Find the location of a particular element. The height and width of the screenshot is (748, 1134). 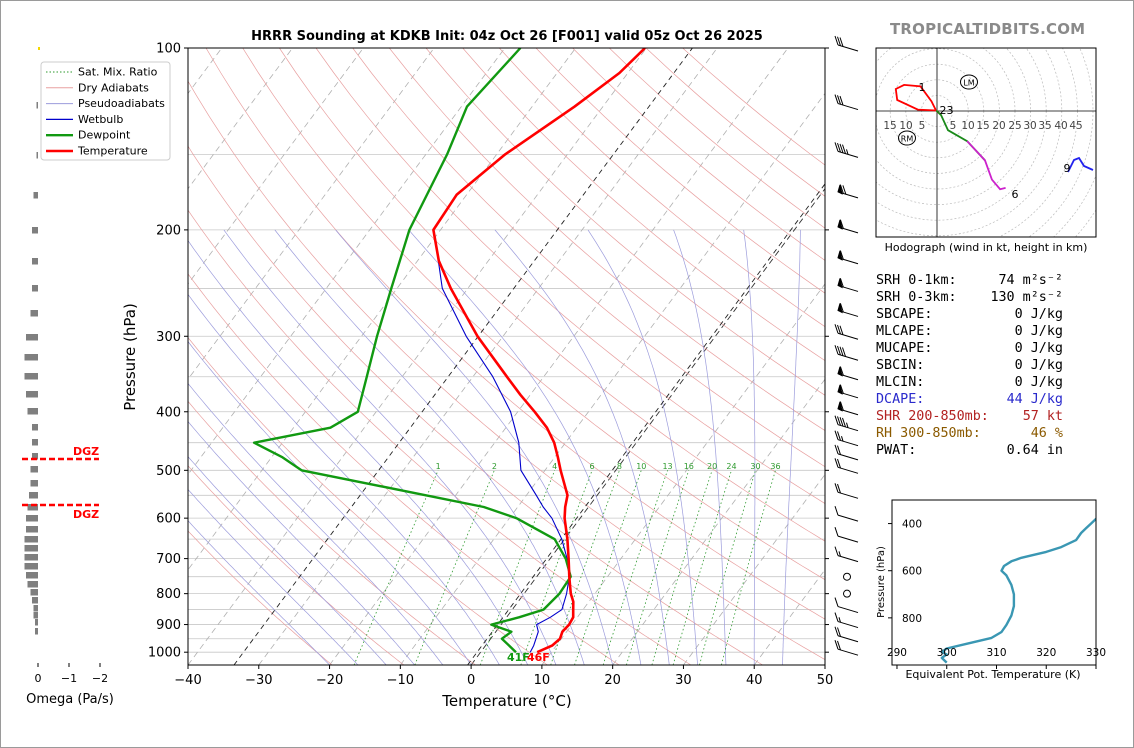

theta-e-xlabel: Equivalent Pot. Temperature (K) is located at coordinates (992, 674).